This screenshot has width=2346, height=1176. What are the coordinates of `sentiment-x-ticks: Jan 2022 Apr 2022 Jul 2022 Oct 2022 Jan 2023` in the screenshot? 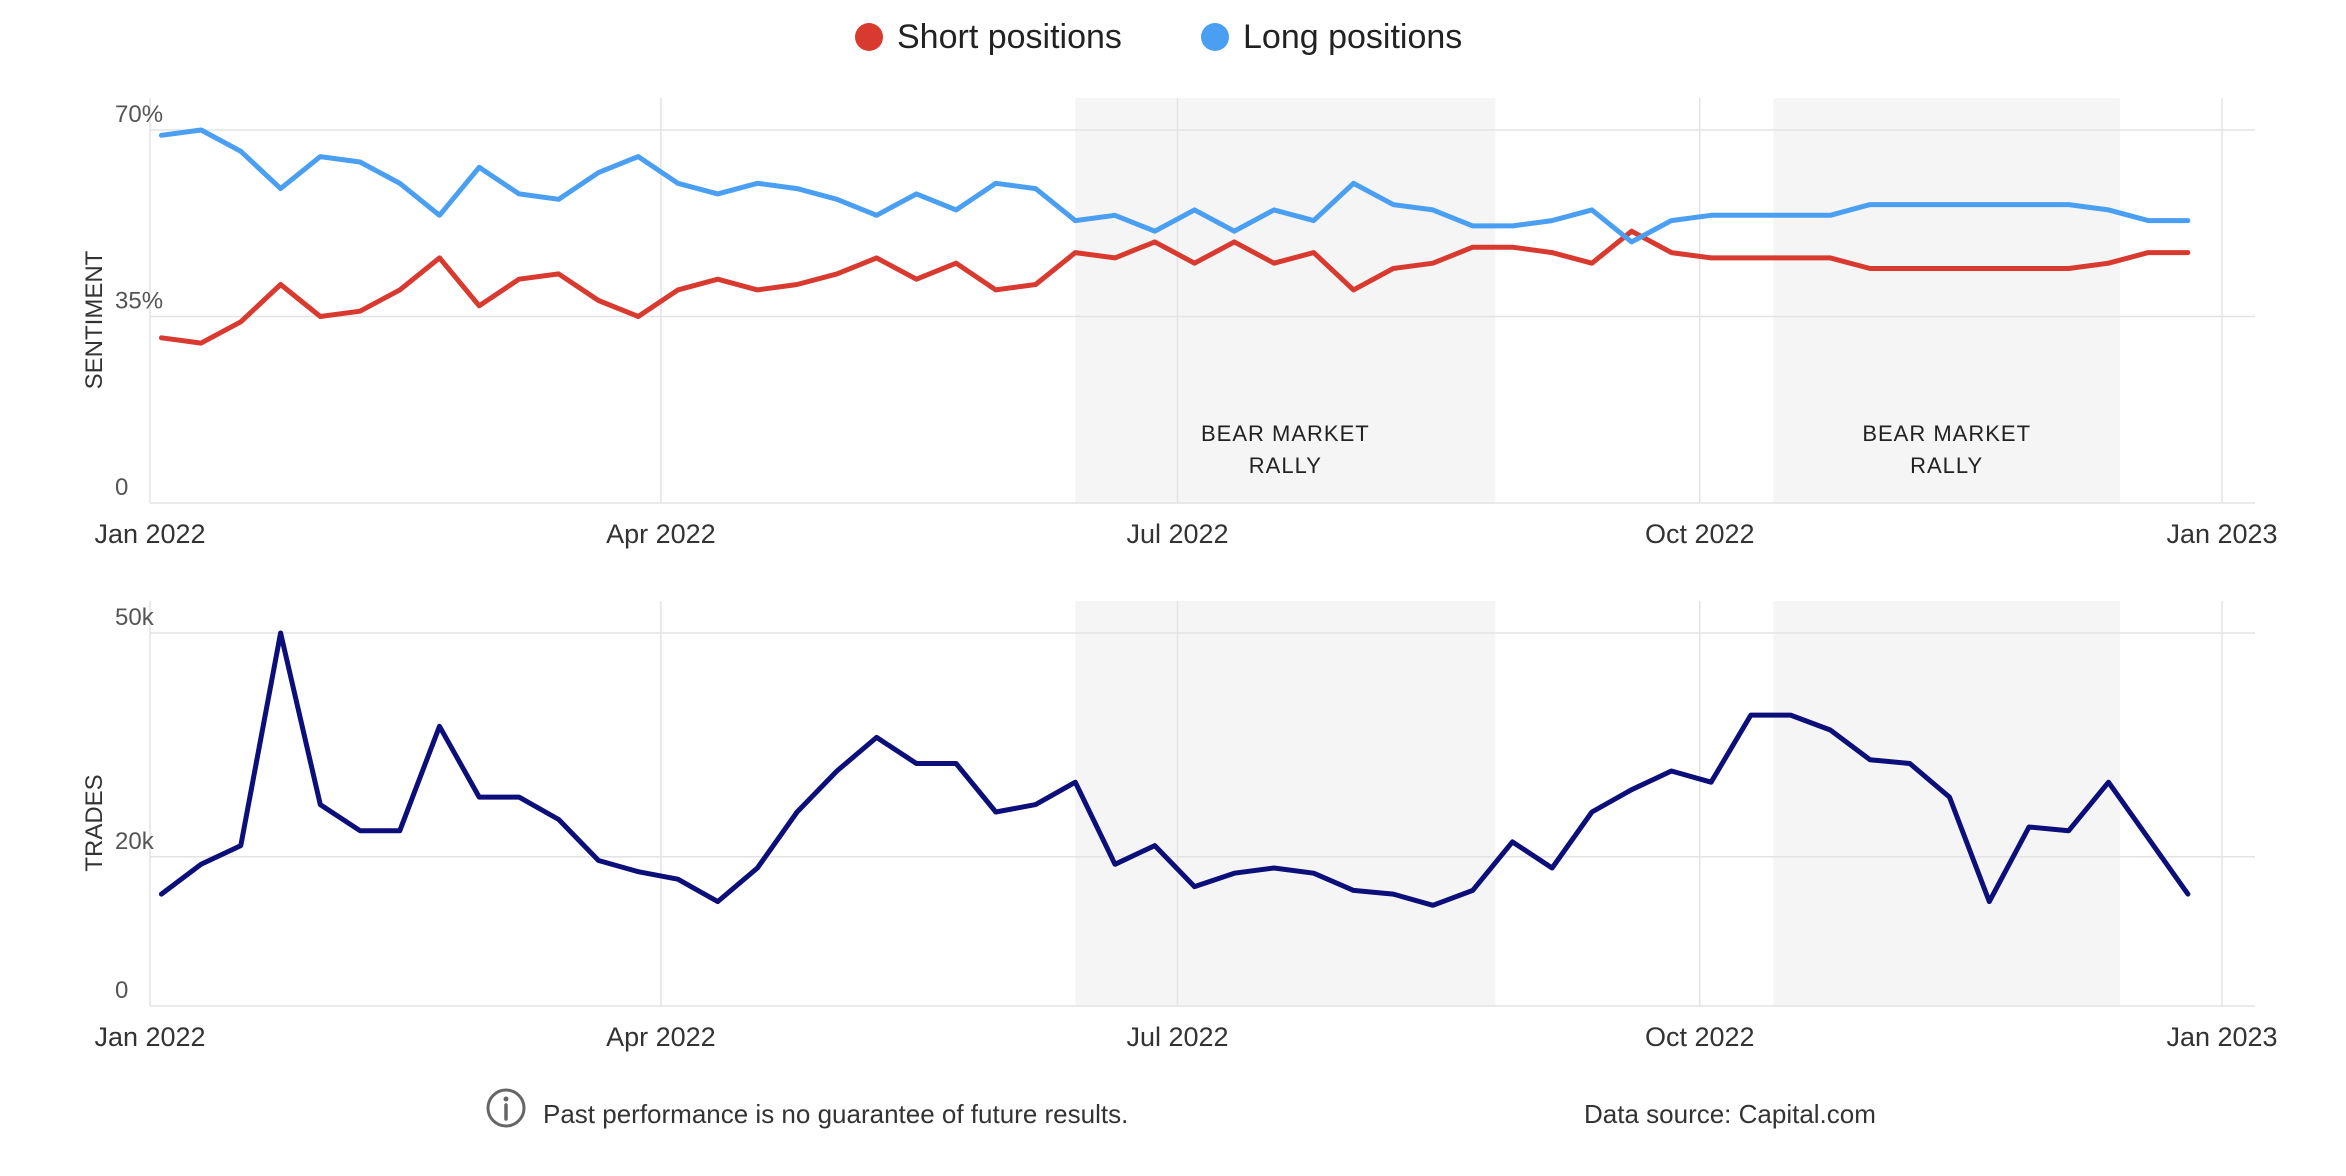 It's located at (1185, 534).